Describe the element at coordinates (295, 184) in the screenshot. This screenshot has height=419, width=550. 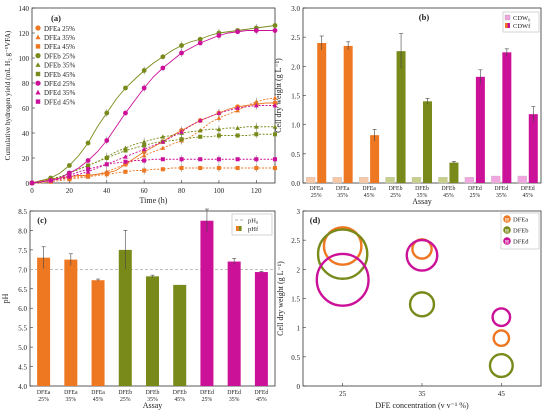
I see `panel-b-ytick-label: 0.0` at that location.